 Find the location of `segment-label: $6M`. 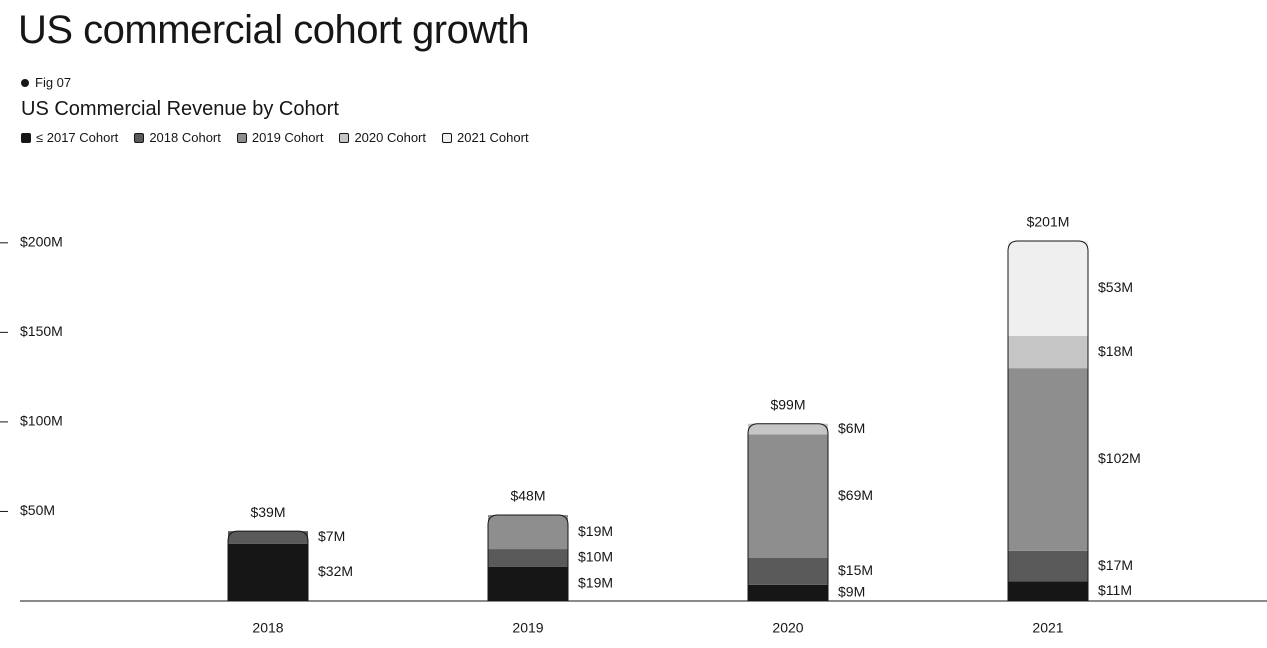

segment-label: $6M is located at coordinates (851, 428).